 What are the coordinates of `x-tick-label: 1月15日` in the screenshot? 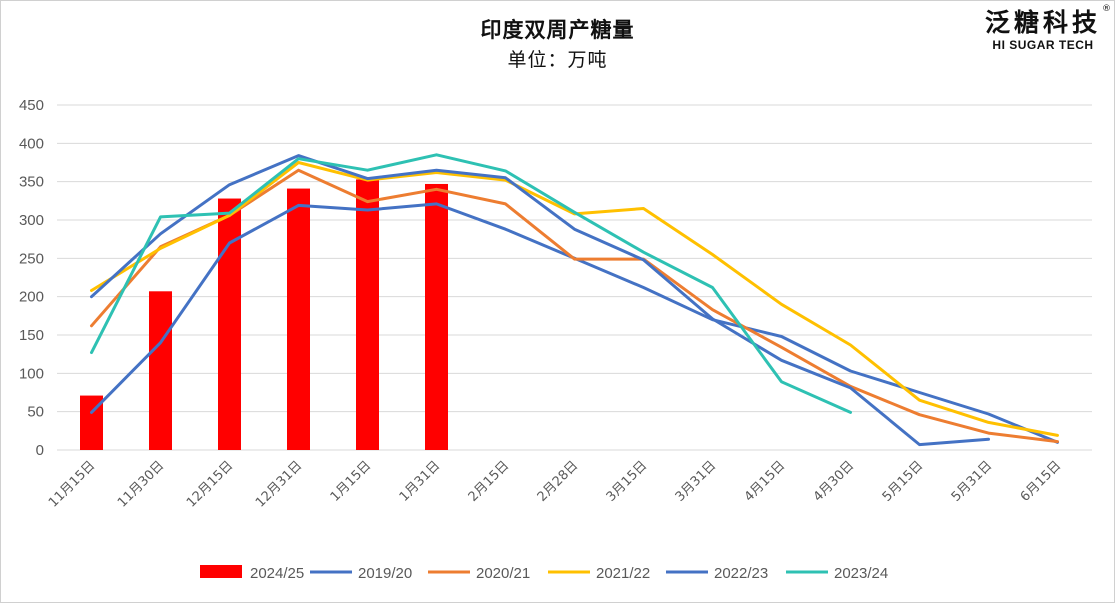 It's located at (351, 481).